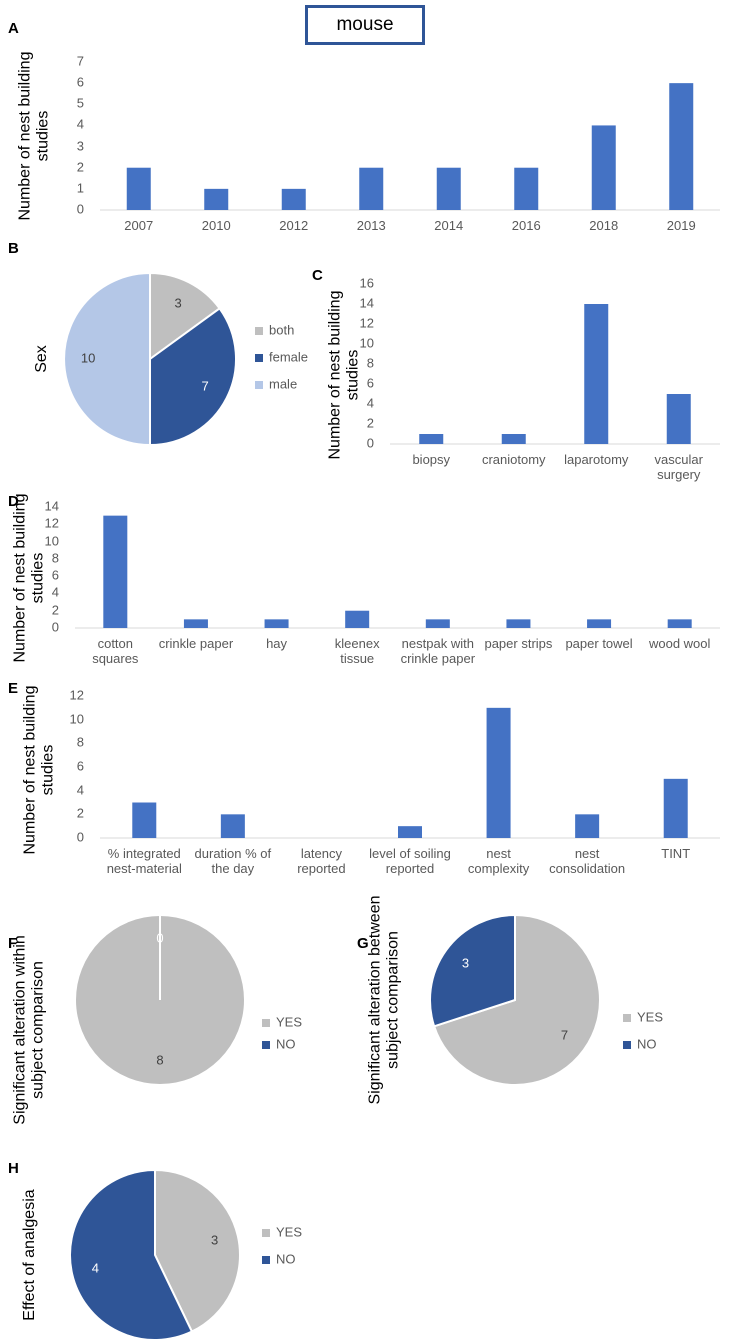  I want to click on x-tick-label: latency reported, so click(321, 861).